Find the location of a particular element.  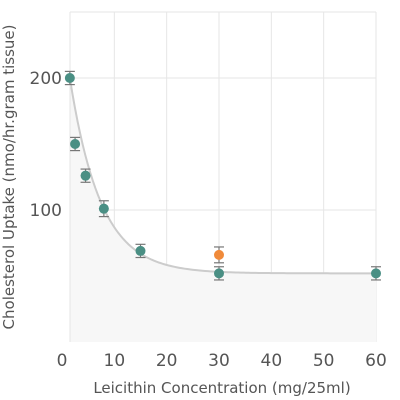

x-tick-label: 40 is located at coordinates (272, 361).